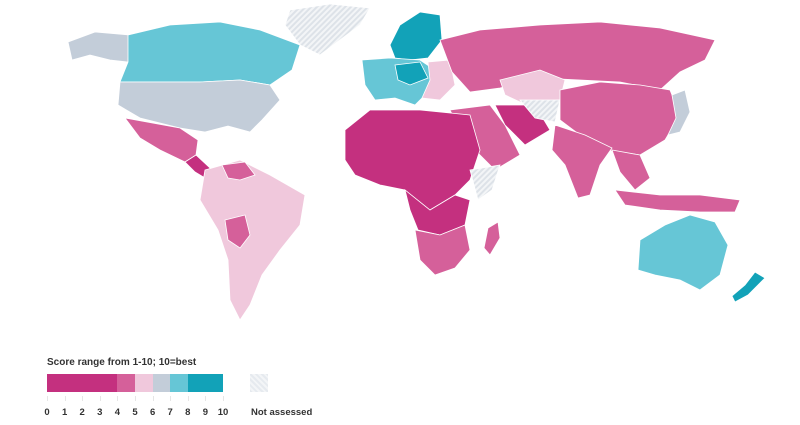 This screenshot has width=800, height=425. Describe the element at coordinates (485, 182) in the screenshot. I see `region-horn-of-africa` at that location.